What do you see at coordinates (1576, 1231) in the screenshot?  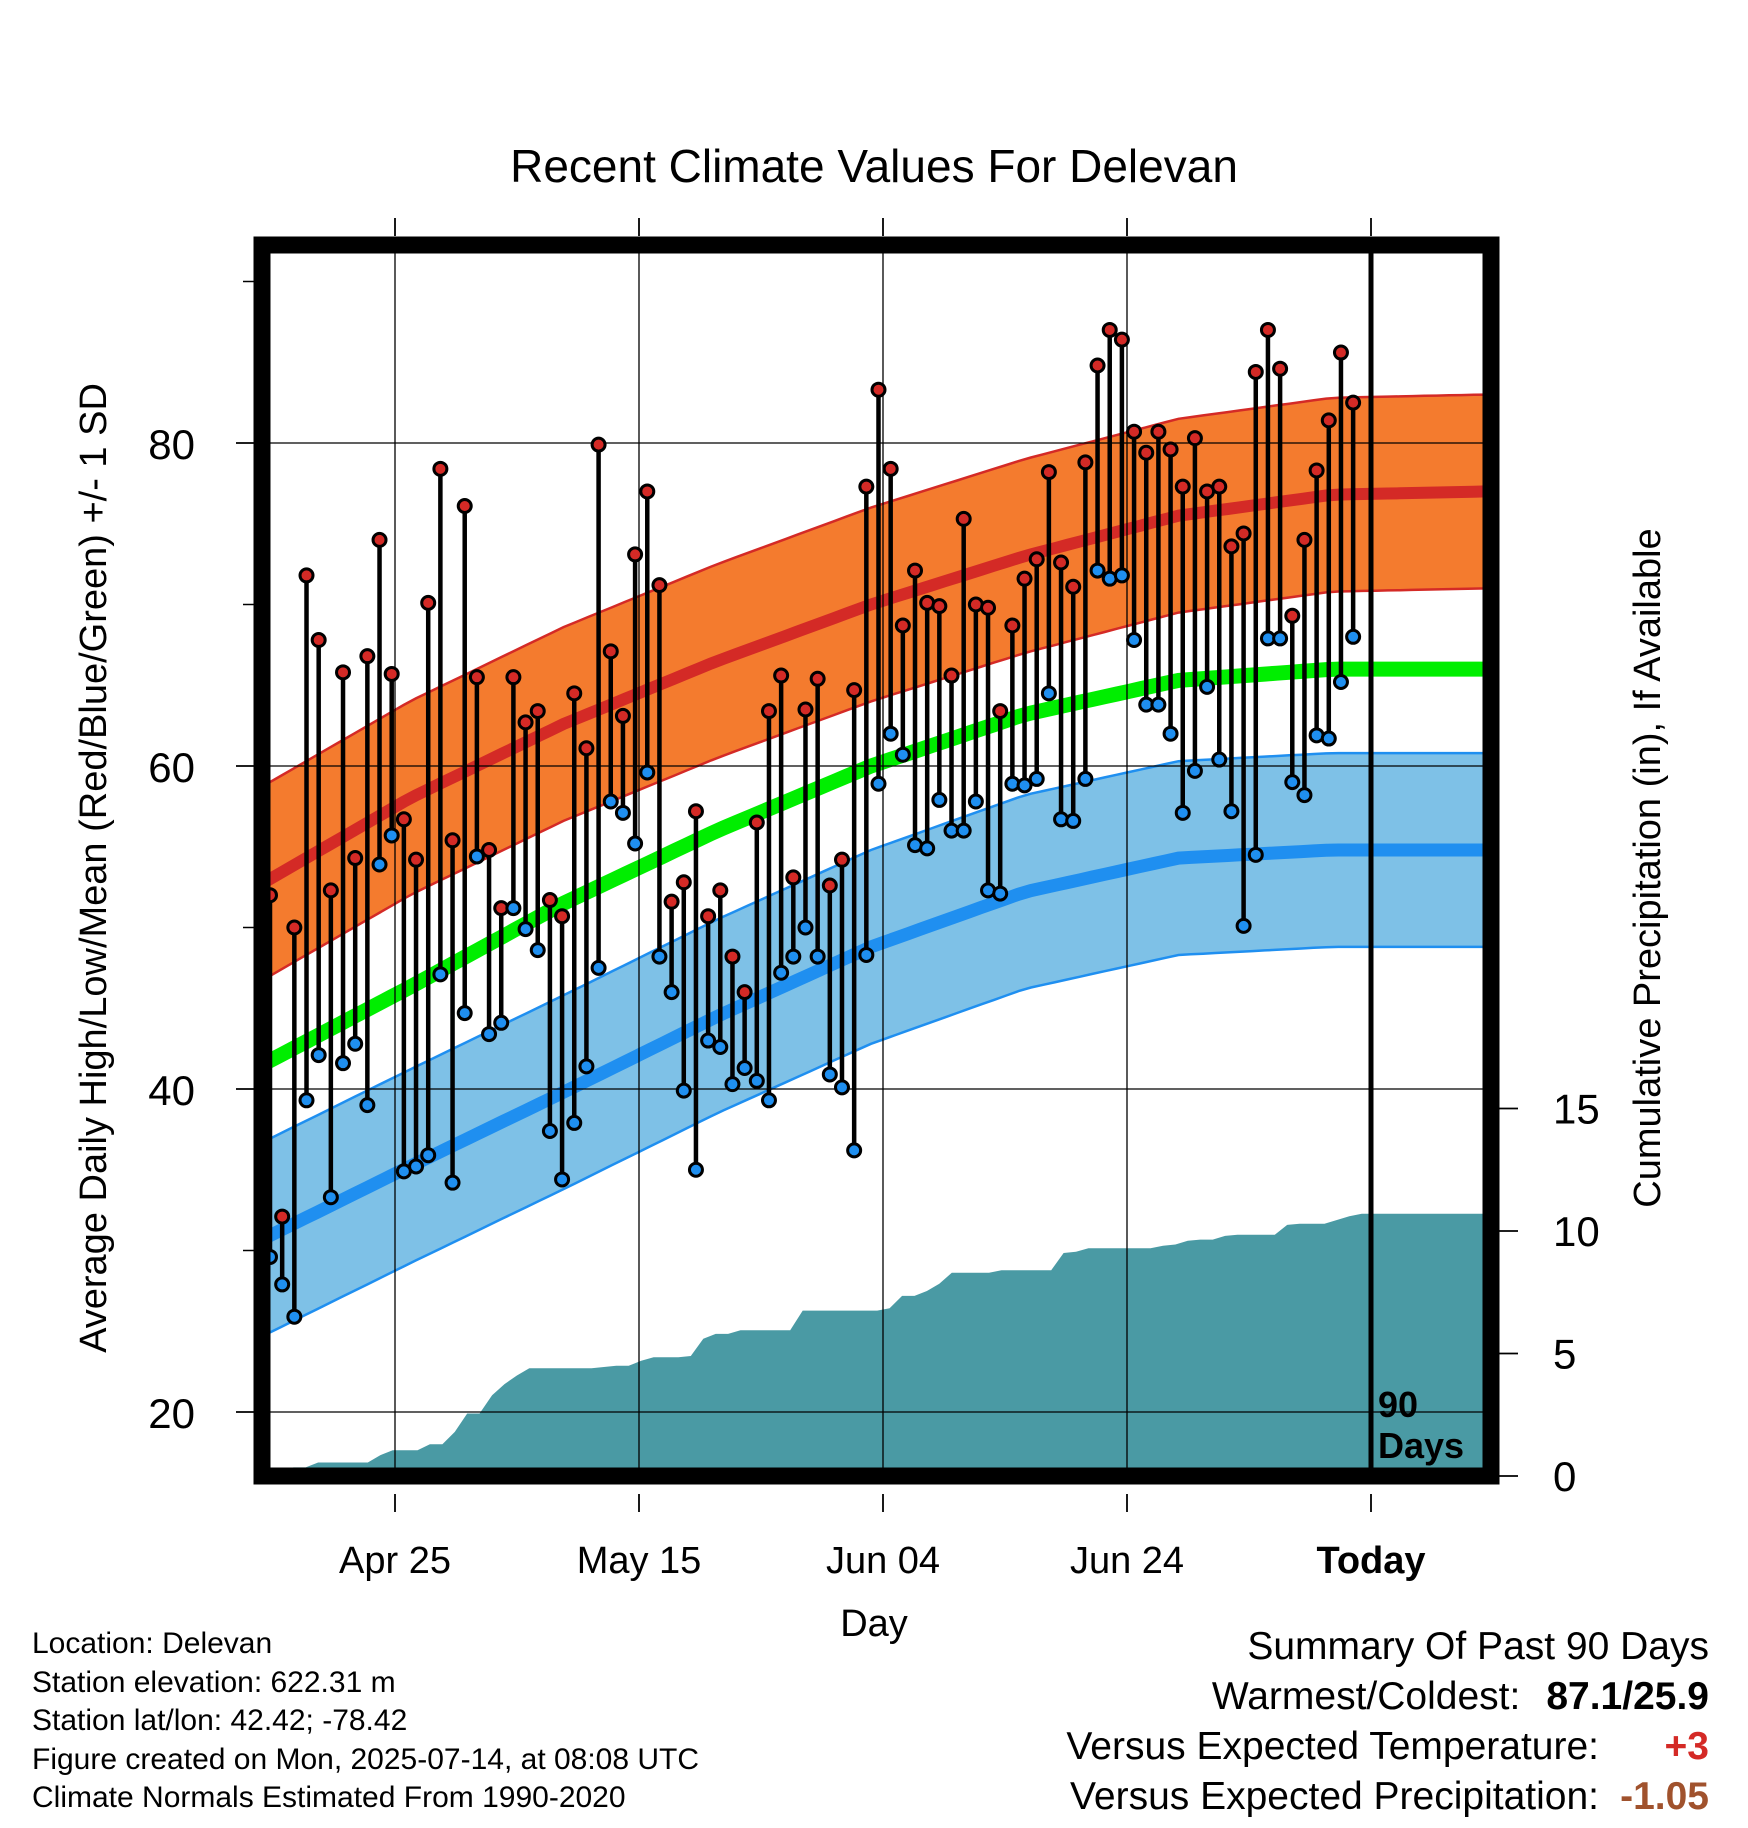 I see `y2-tick-label: 10` at bounding box center [1576, 1231].